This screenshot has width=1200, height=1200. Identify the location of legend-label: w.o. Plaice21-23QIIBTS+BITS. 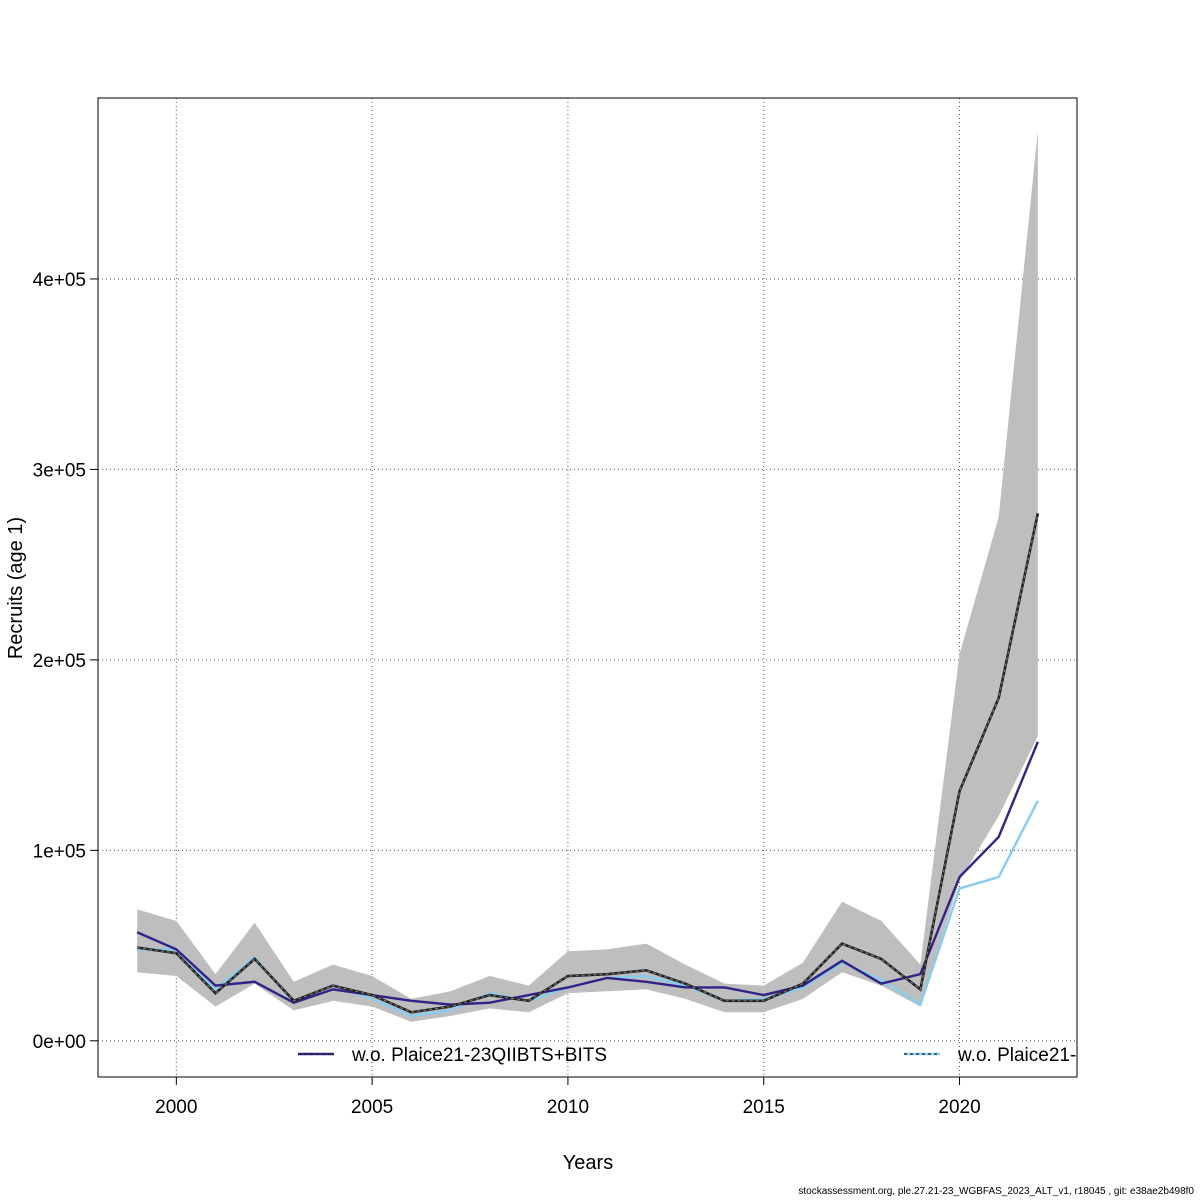
(479, 1055).